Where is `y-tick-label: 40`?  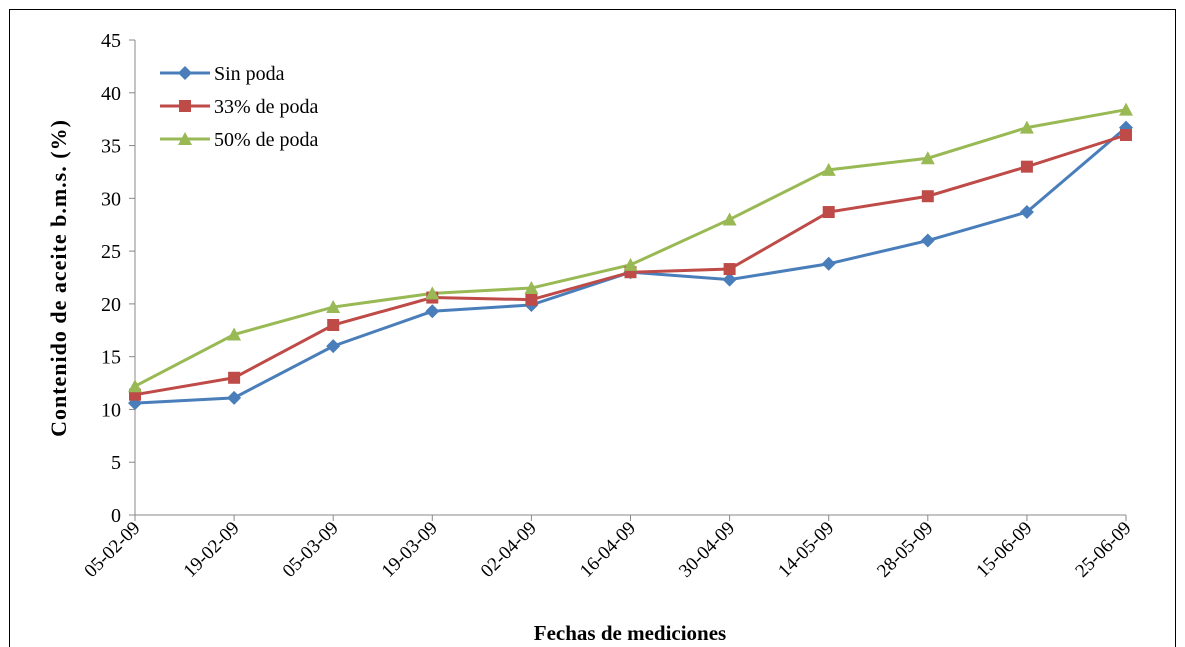 y-tick-label: 40 is located at coordinates (111, 94).